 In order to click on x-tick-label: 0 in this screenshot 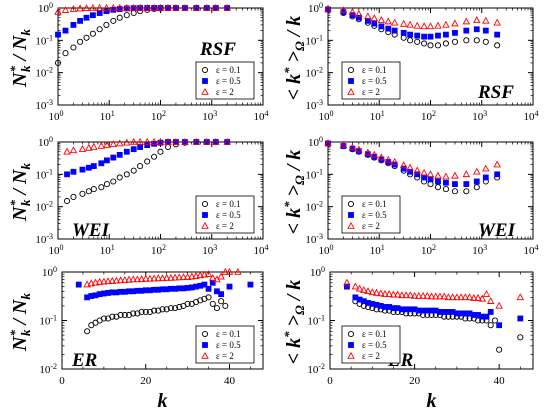, I will do `click(330, 381)`.